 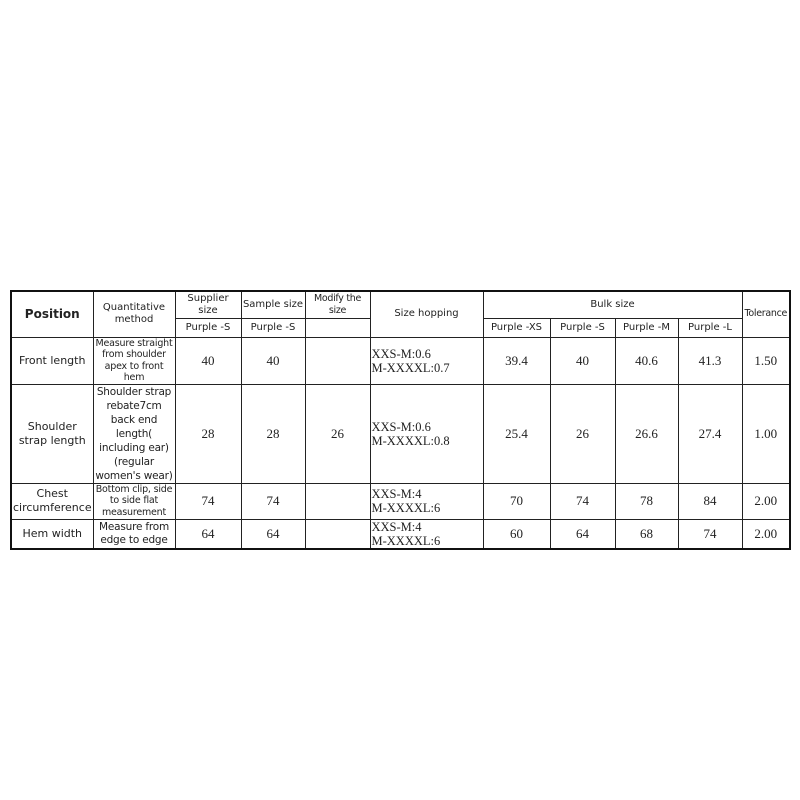 I want to click on header-bulk-s: Purple -S, so click(x=582, y=327).